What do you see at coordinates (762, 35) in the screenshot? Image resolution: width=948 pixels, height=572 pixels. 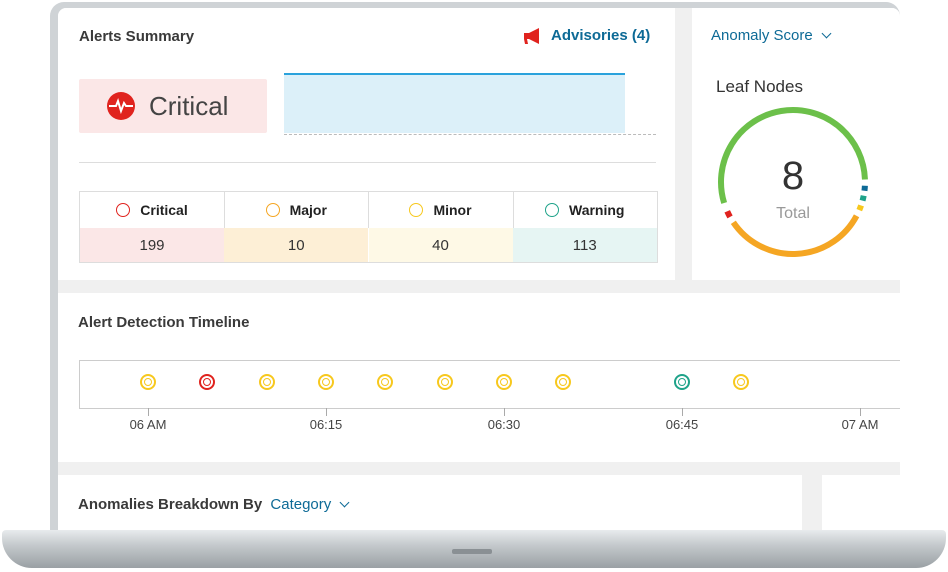 I see `anomaly-score-label: Anomaly Score` at bounding box center [762, 35].